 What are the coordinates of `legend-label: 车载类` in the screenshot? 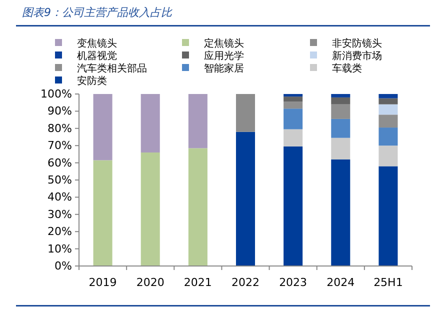 It's located at (347, 68).